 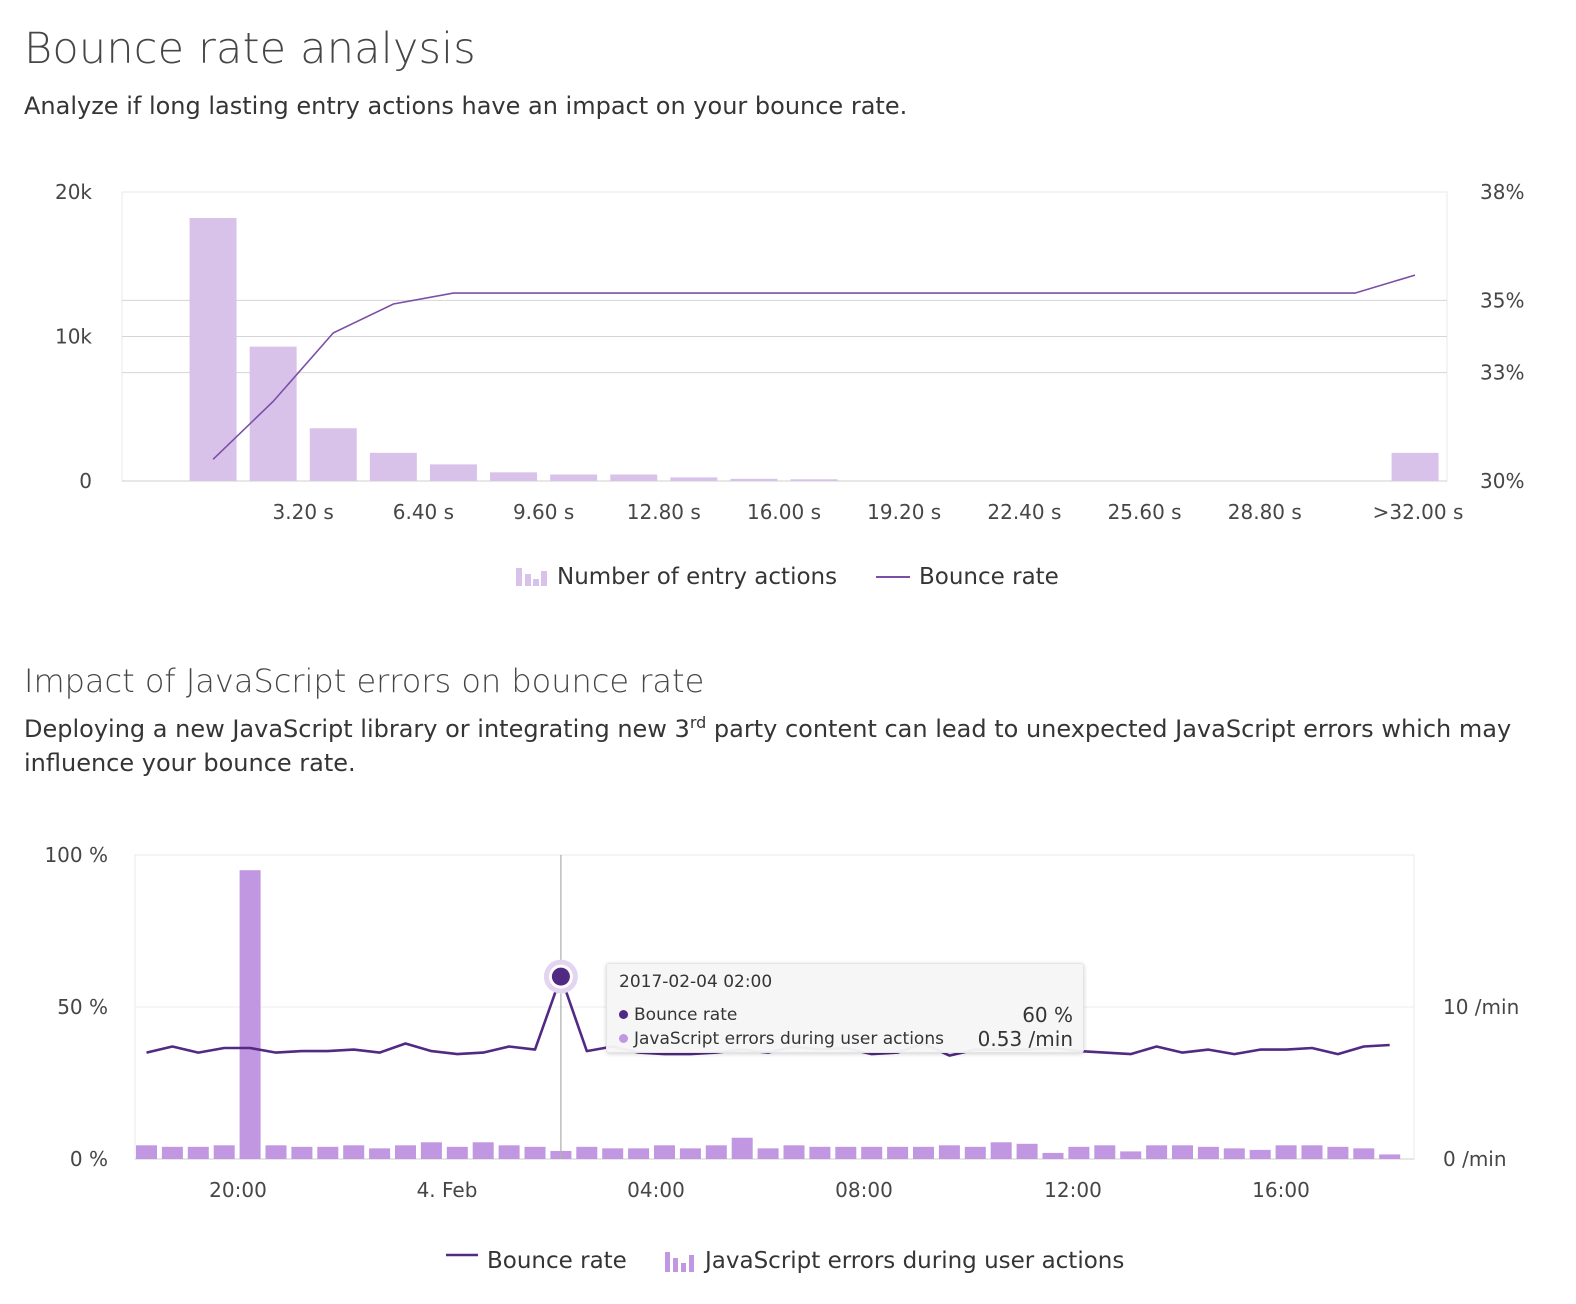 What do you see at coordinates (1502, 481) in the screenshot?
I see `y-right-tick-label: 30%` at bounding box center [1502, 481].